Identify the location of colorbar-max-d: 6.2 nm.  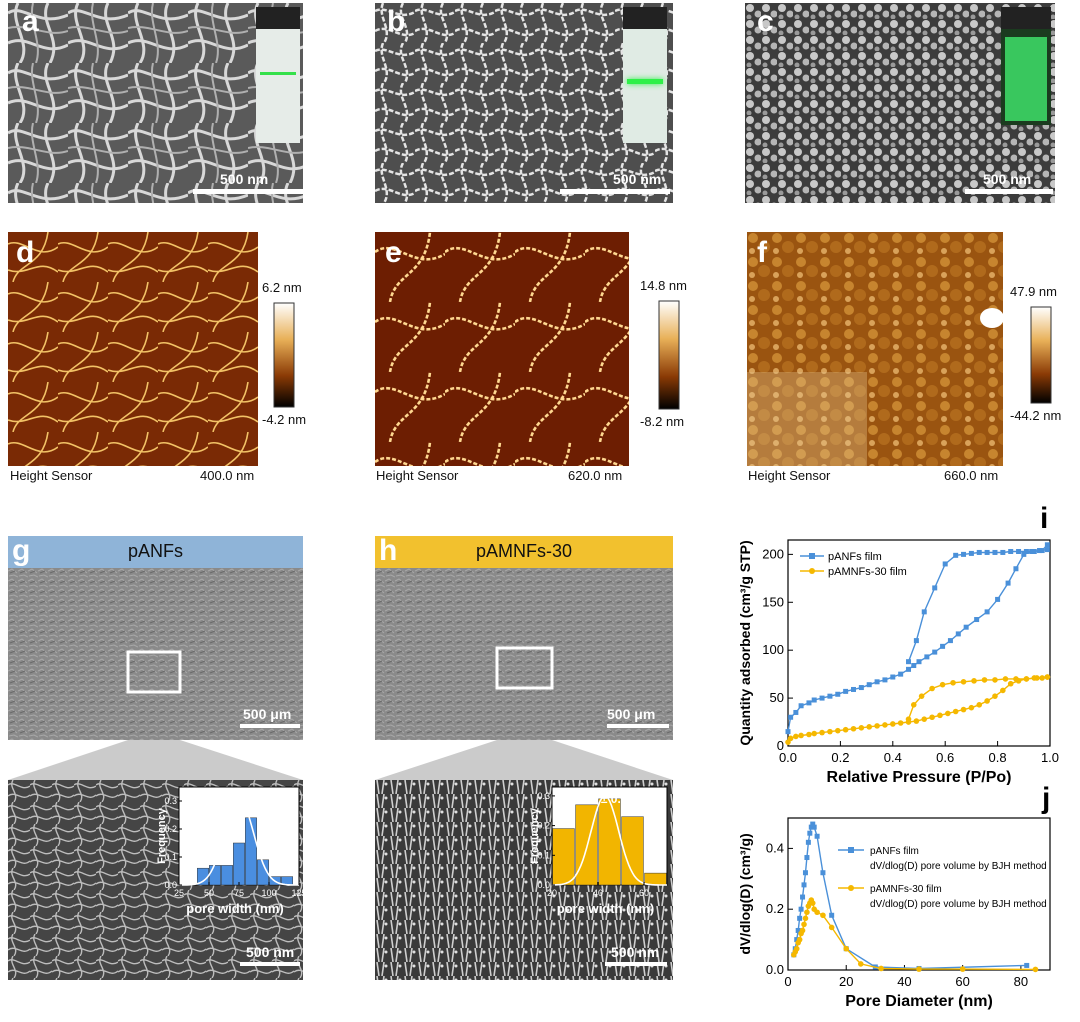
(282, 287).